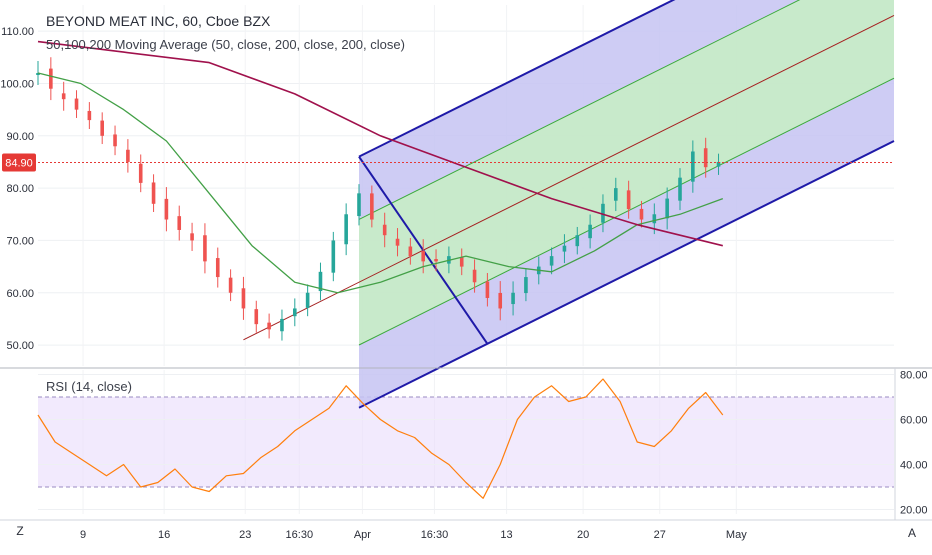 The image size is (932, 555). What do you see at coordinates (517, 79) in the screenshot?
I see `pitchfork-line` at bounding box center [517, 79].